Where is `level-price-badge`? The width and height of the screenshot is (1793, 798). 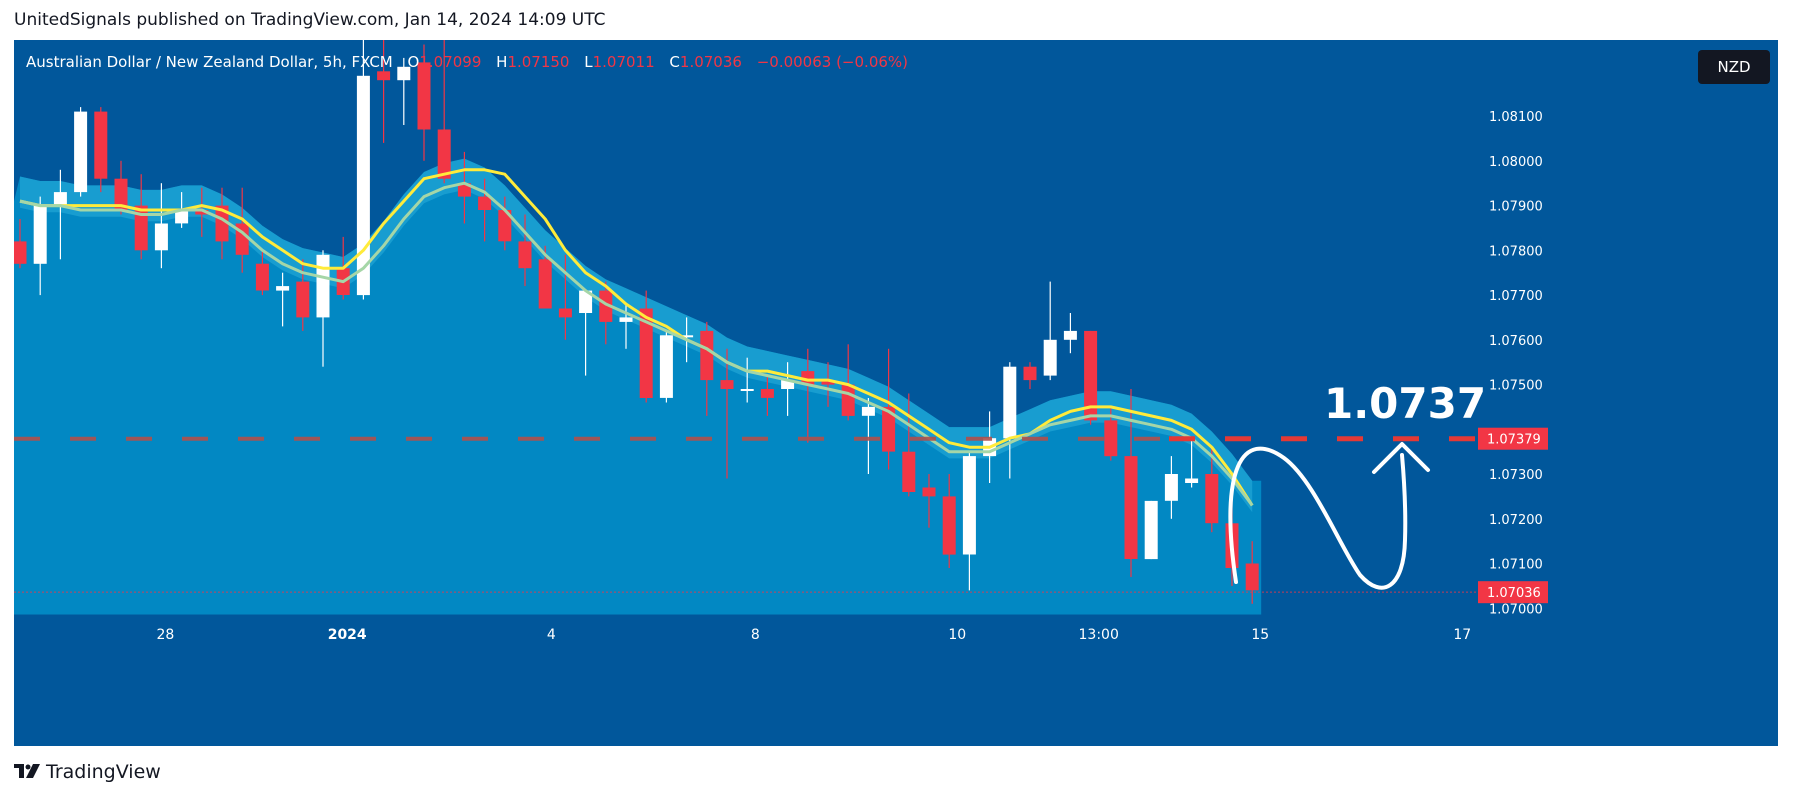 level-price-badge is located at coordinates (1513, 438).